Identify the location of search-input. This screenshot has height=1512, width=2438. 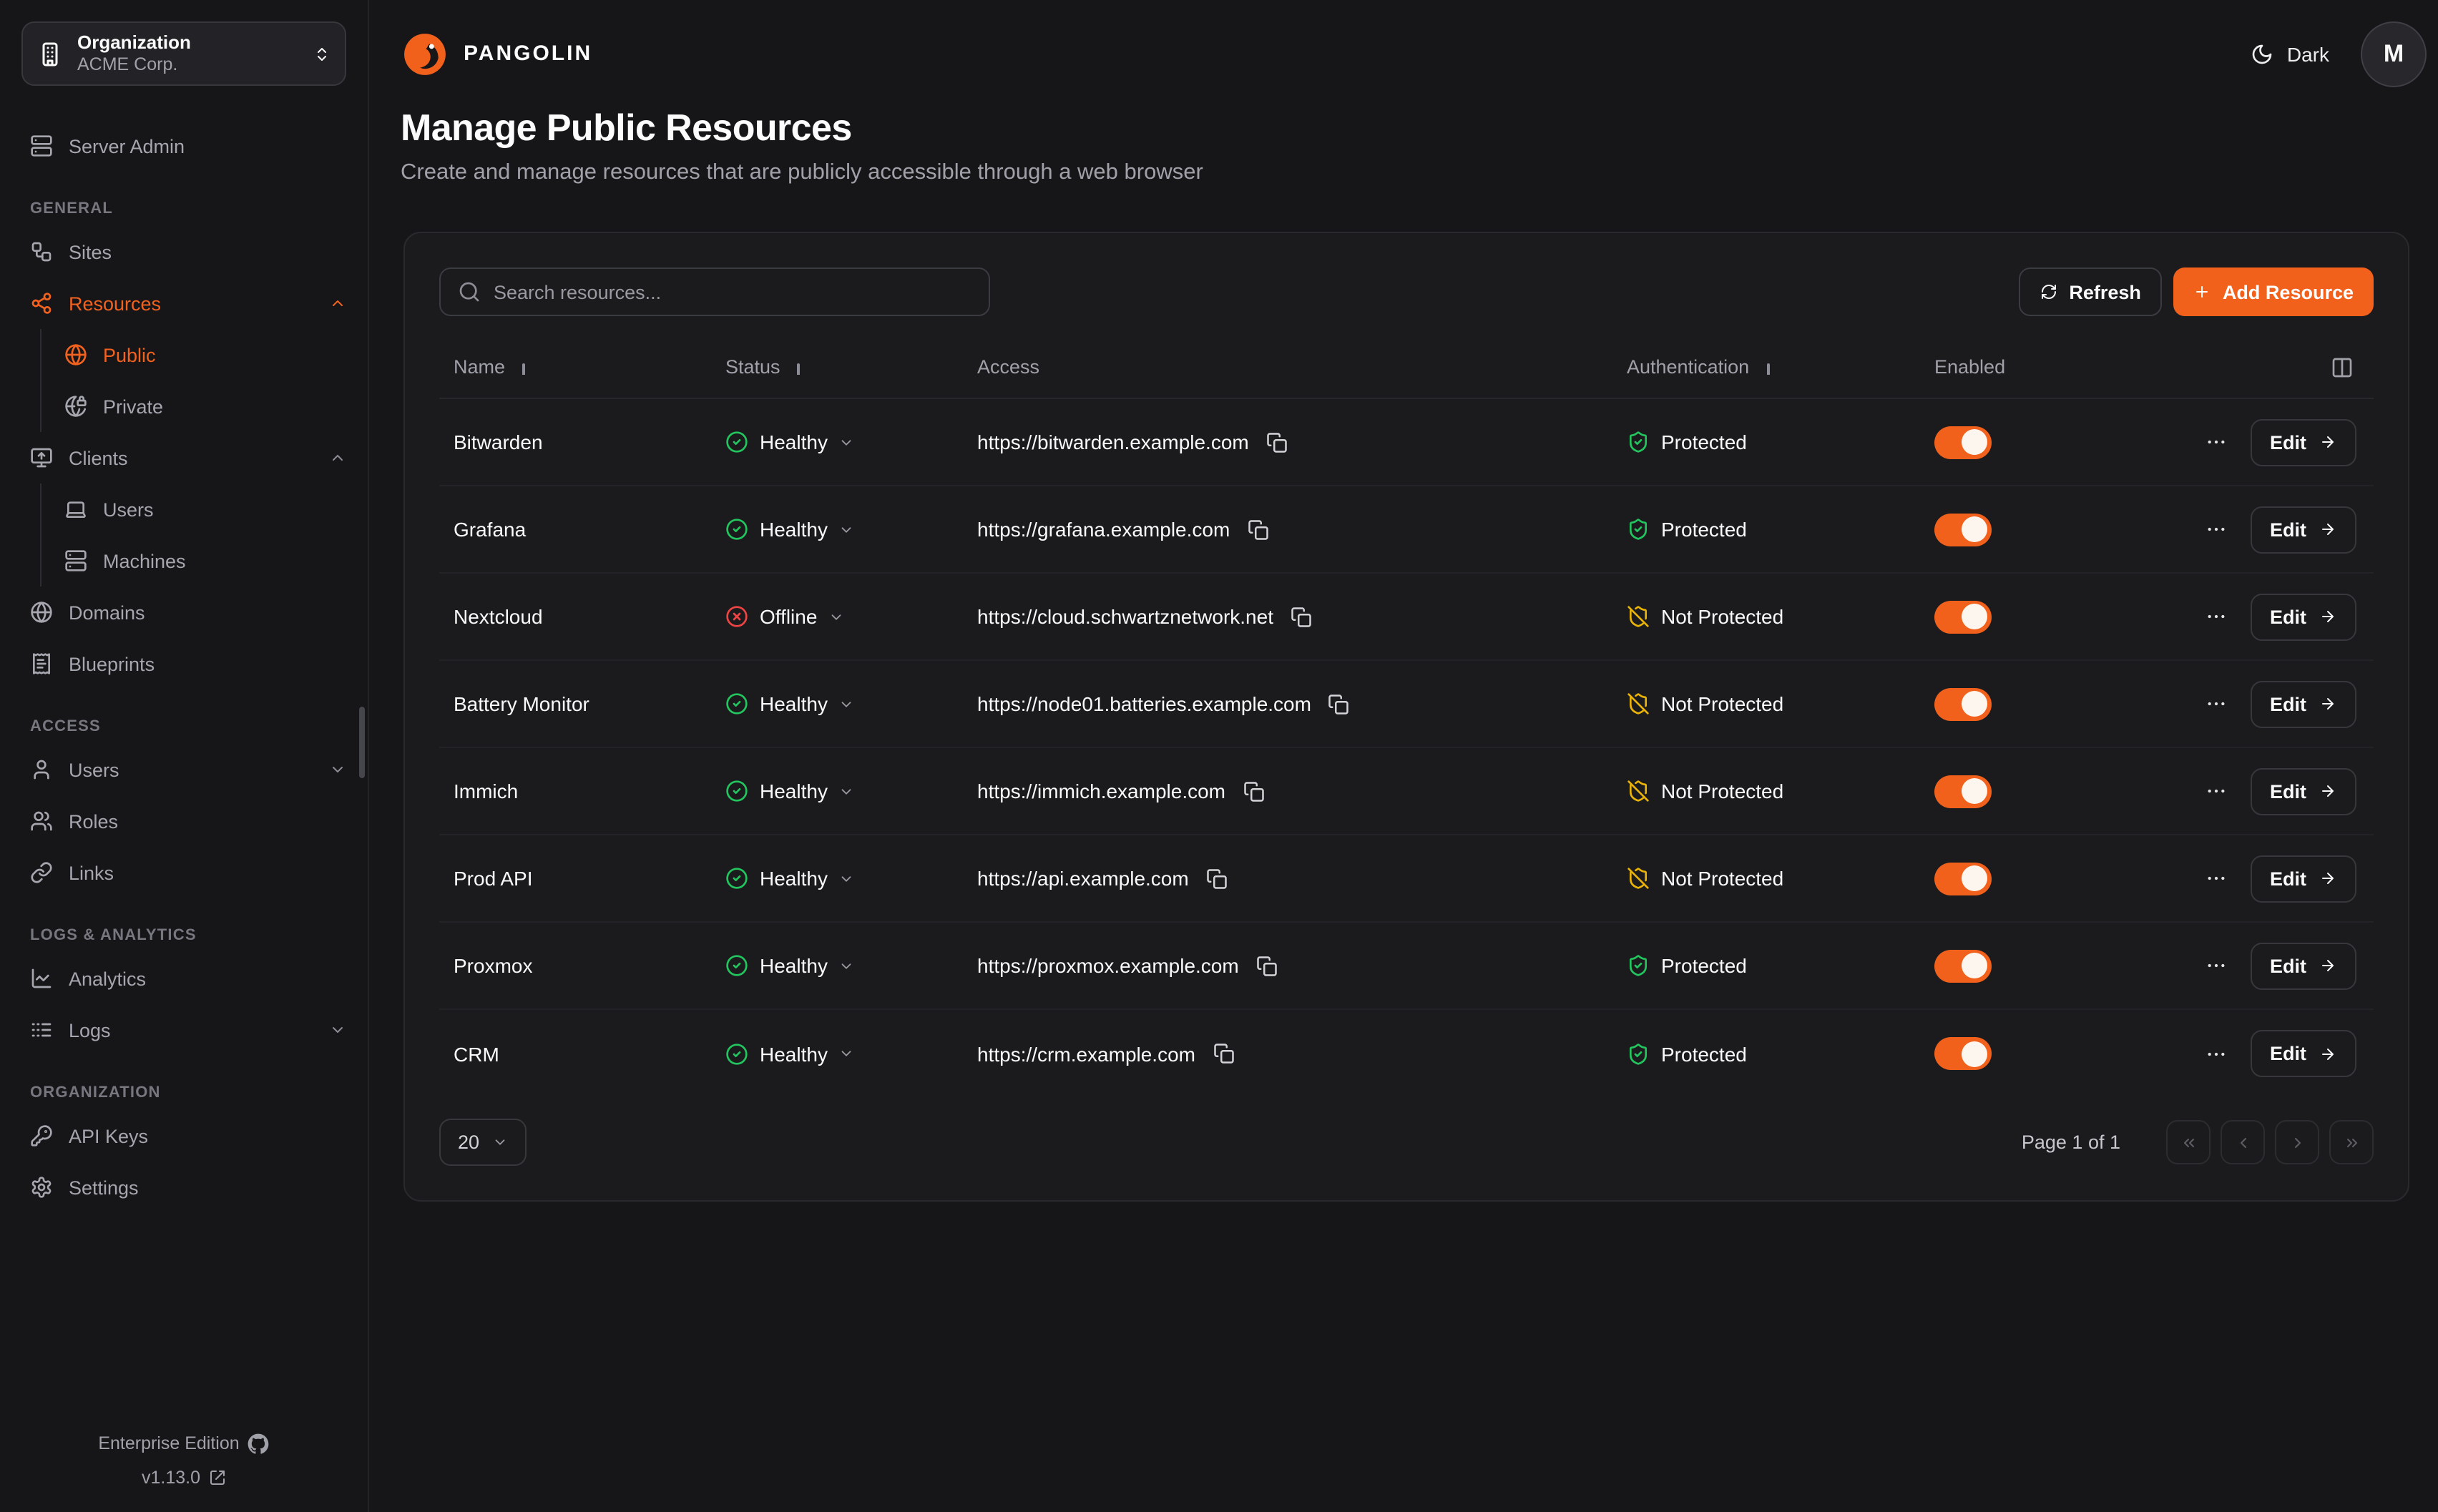
(732, 292).